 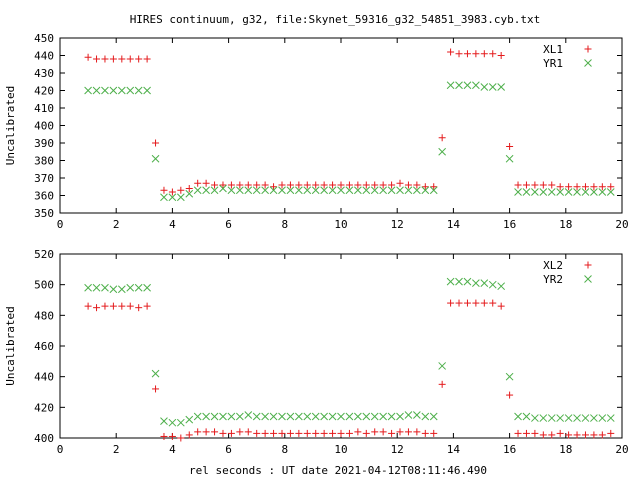 I want to click on y-tick-label: 370, so click(x=44, y=178).